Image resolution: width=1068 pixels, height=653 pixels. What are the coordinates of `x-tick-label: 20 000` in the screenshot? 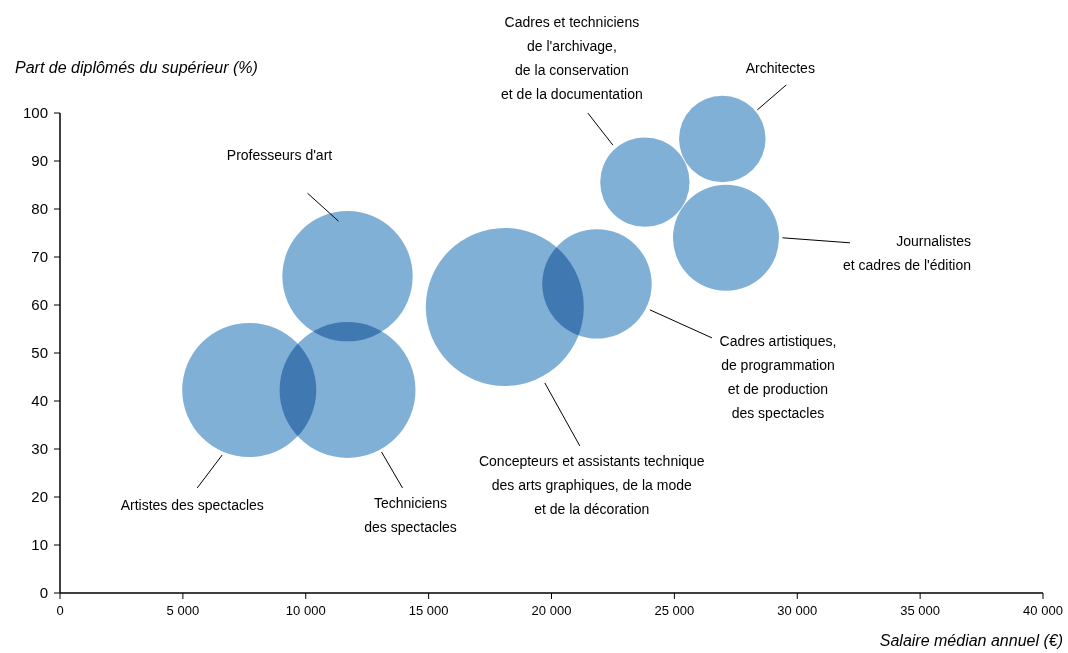 It's located at (551, 610).